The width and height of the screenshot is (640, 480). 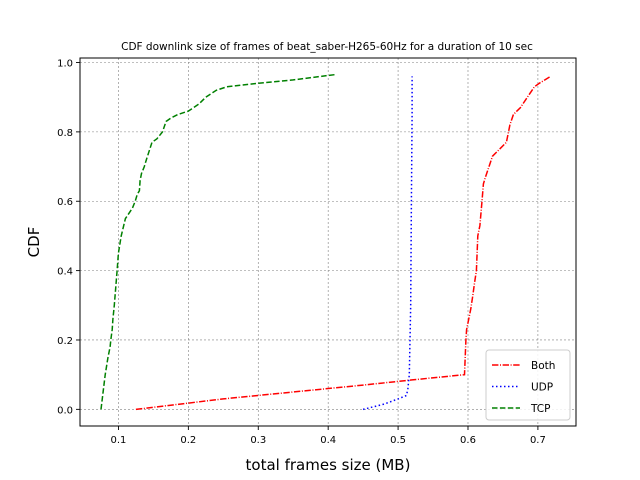 I want to click on x-axis-ticks: 0.1 0.2 0.3 0.4 0.5 0.6 0.7, so click(x=328, y=436).